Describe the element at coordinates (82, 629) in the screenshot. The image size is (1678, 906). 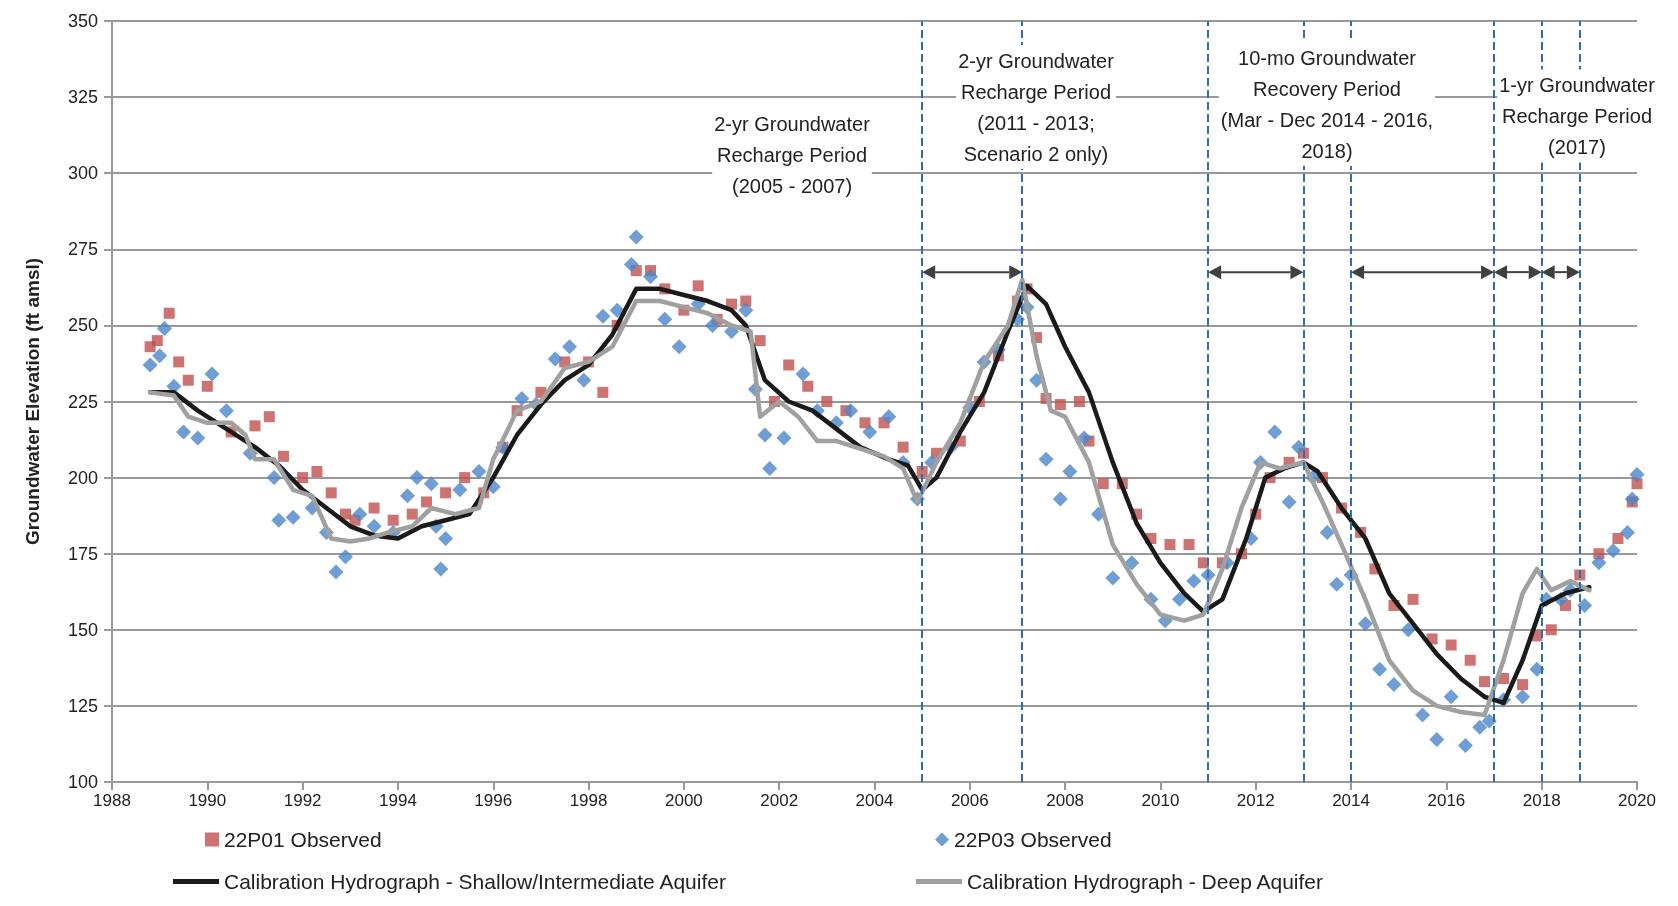
I see `y-tick-label: 150` at that location.